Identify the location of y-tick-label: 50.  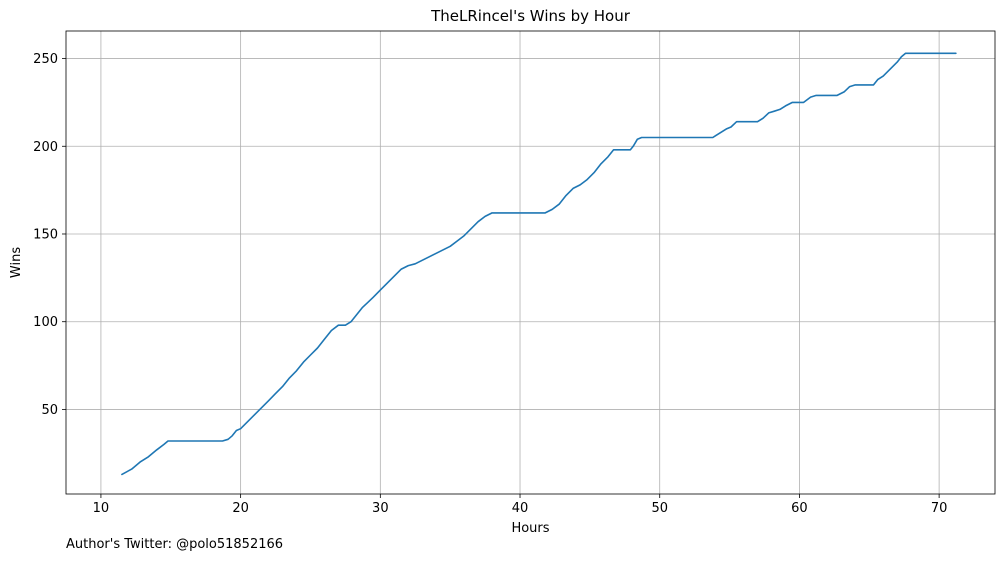
(49, 410).